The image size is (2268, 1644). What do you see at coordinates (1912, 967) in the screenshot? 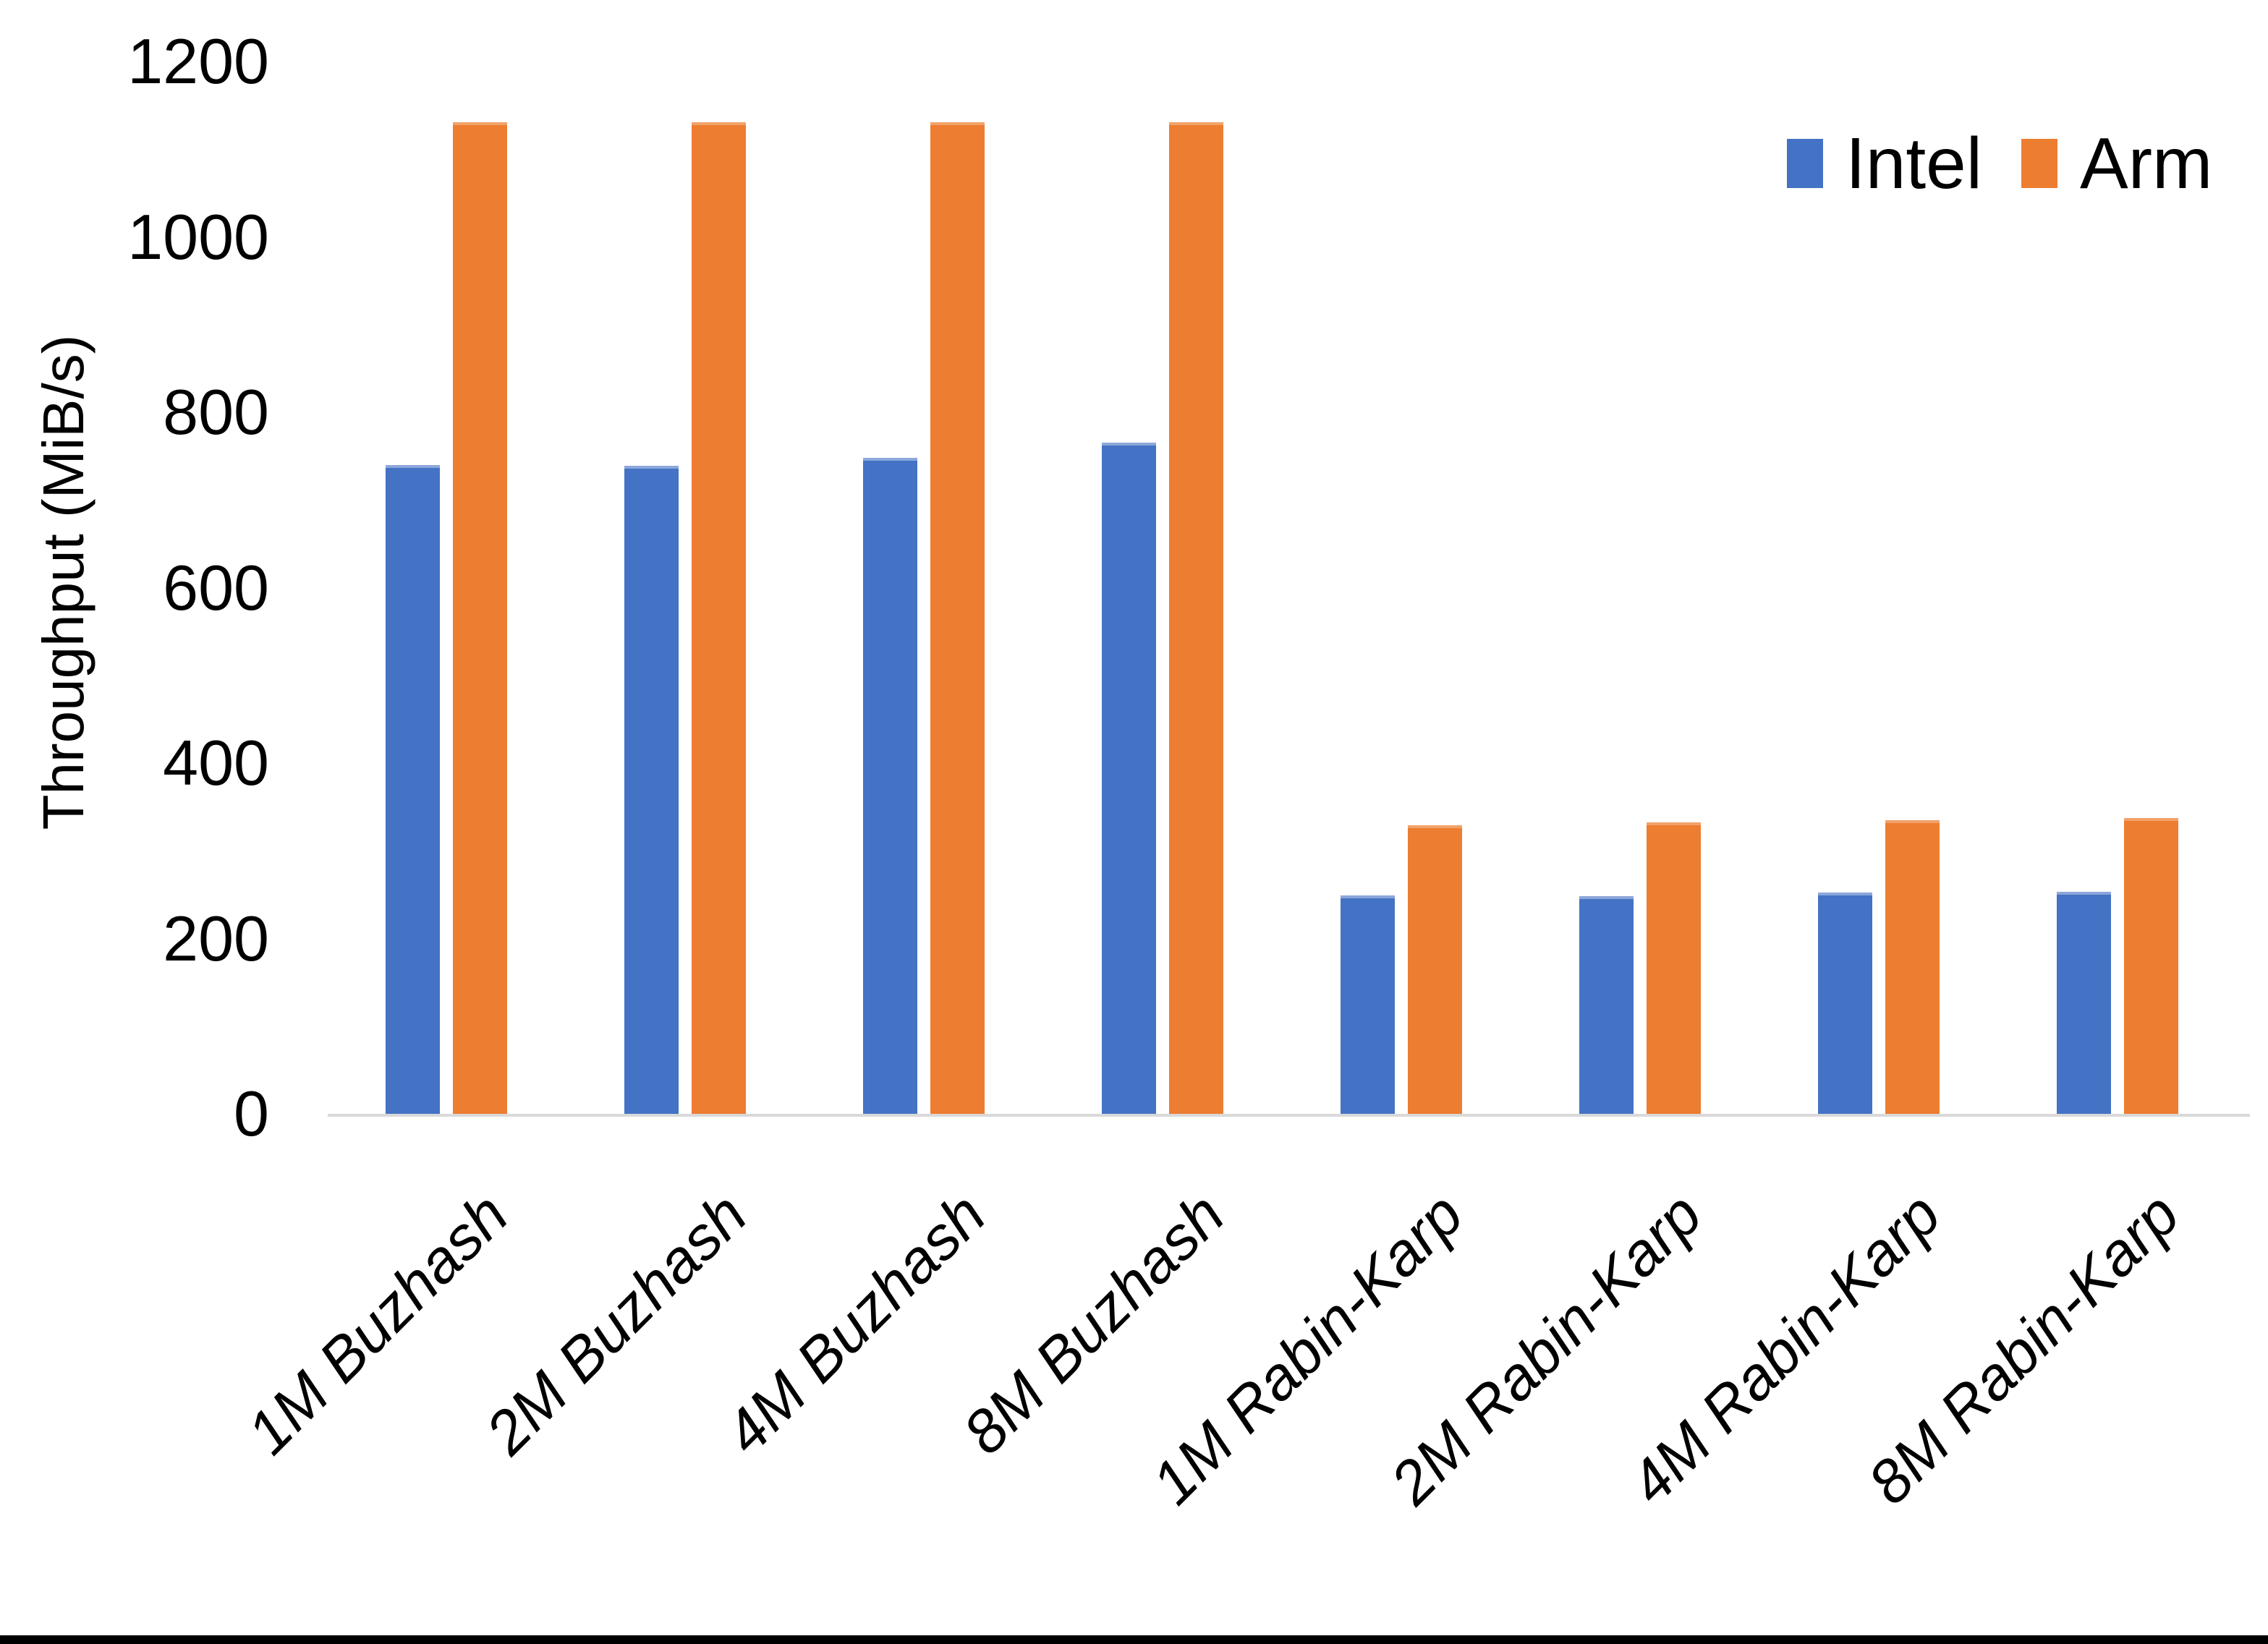
I see `bar-arm-4m-rabin-karp` at bounding box center [1912, 967].